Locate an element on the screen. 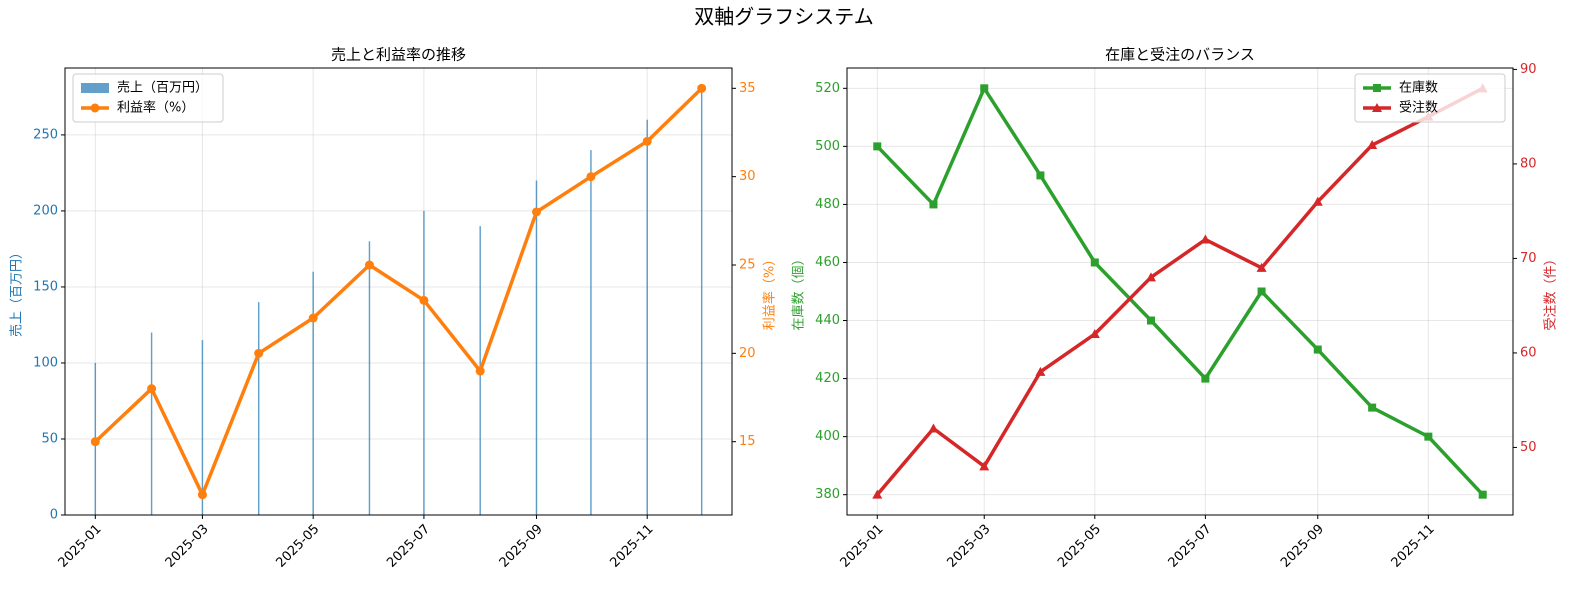 The image size is (1589, 592). y2-tick-label: 70 is located at coordinates (1528, 258).